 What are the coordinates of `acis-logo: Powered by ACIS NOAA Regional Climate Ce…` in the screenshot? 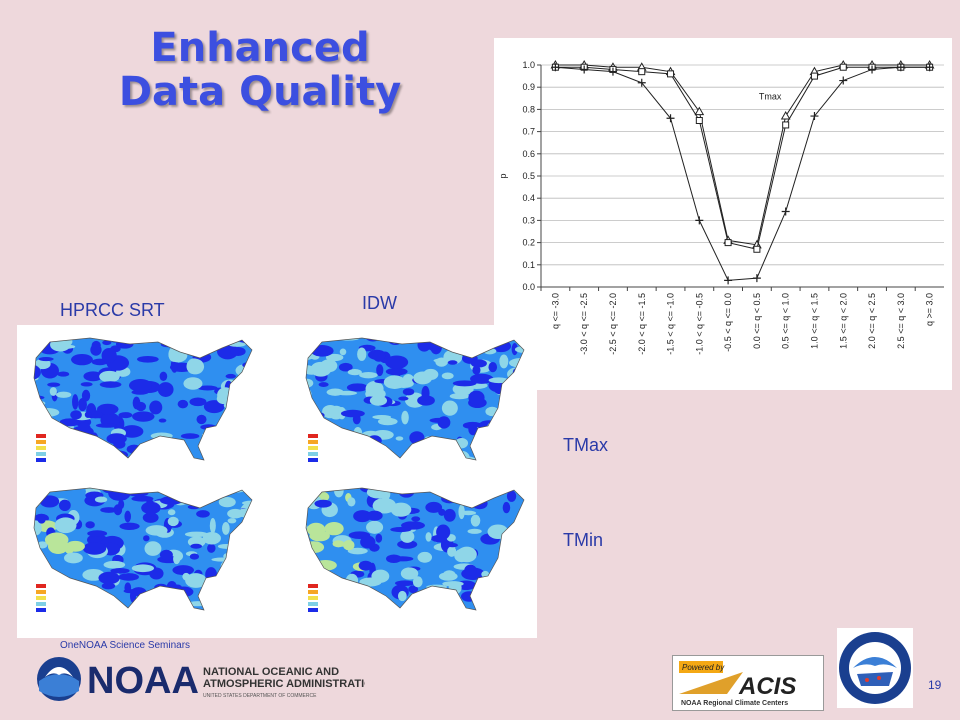 It's located at (748, 683).